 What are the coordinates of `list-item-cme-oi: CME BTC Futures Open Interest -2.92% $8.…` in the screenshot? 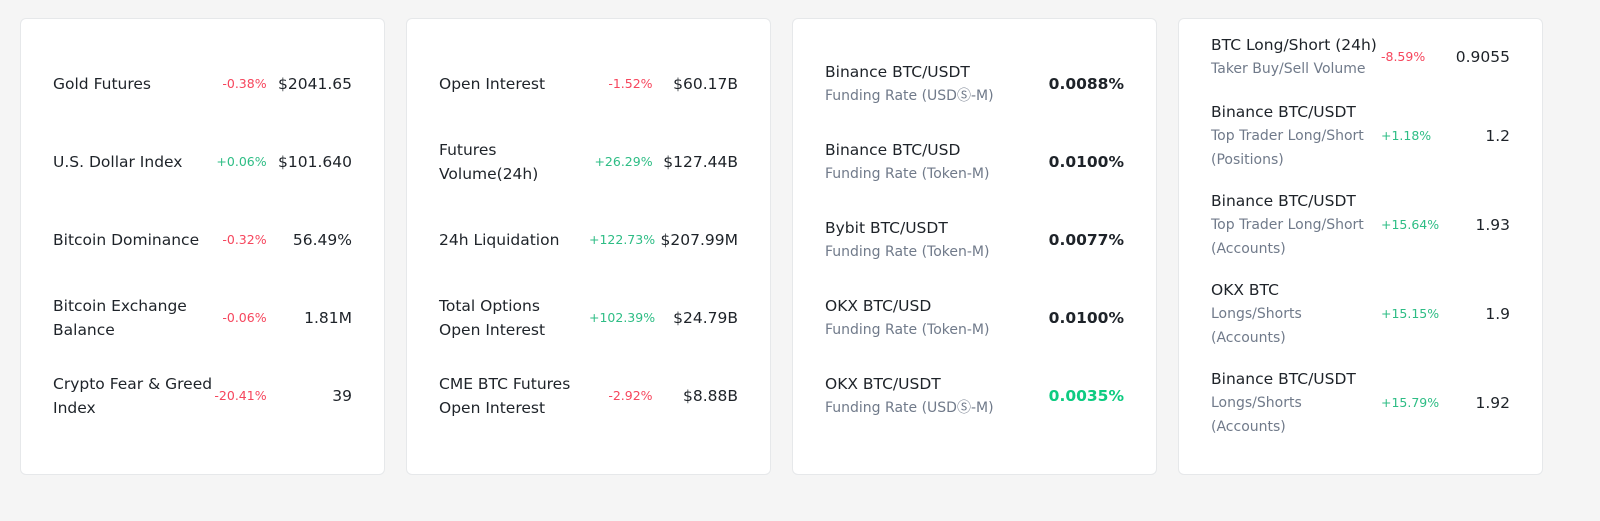 It's located at (588, 396).